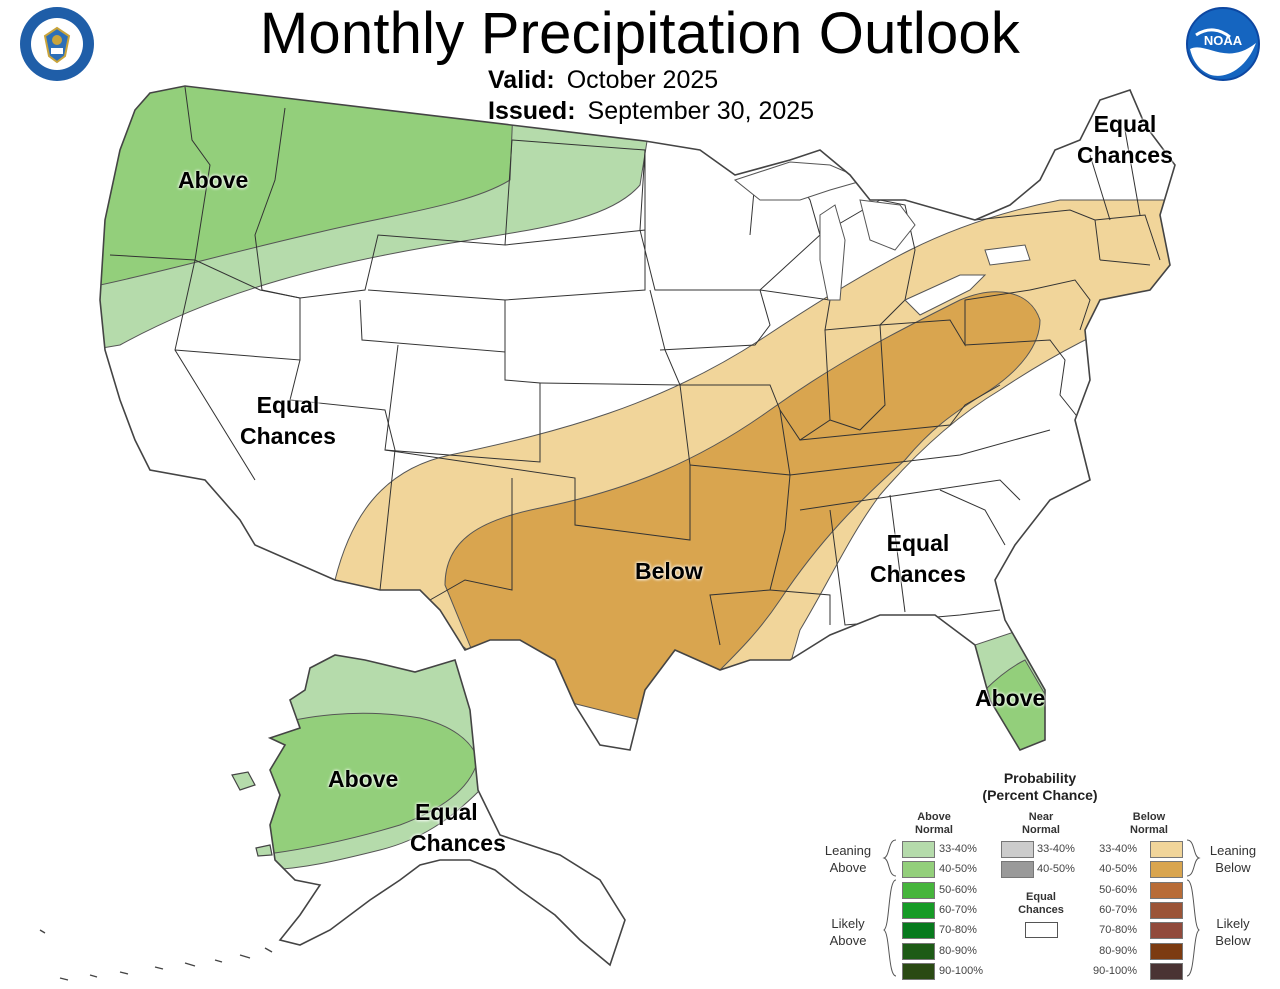 This screenshot has height=989, width=1280. I want to click on noaa-logo-icon: NOAA, so click(1223, 44).